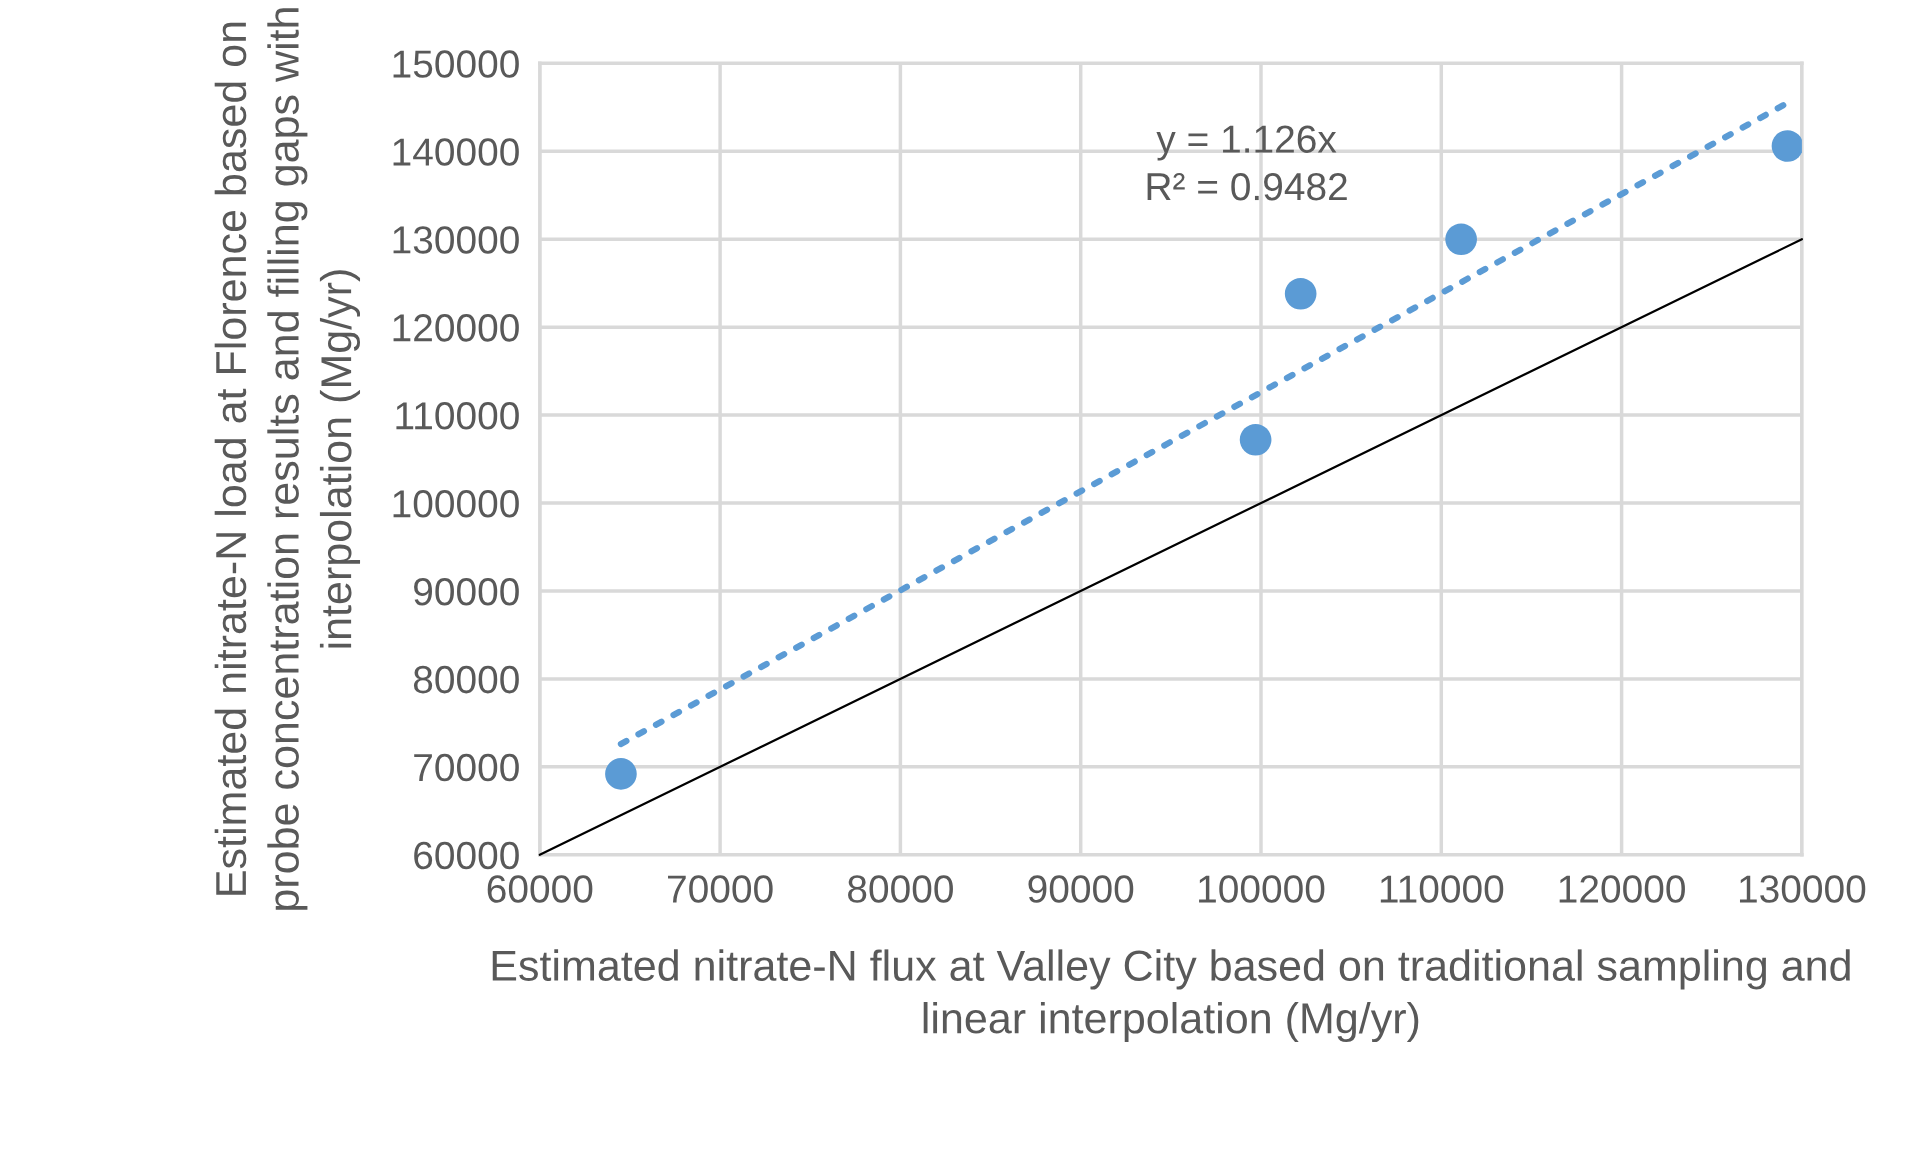 The image size is (1921, 1152). What do you see at coordinates (1262, 889) in the screenshot?
I see `x-tick-label: 100000` at bounding box center [1262, 889].